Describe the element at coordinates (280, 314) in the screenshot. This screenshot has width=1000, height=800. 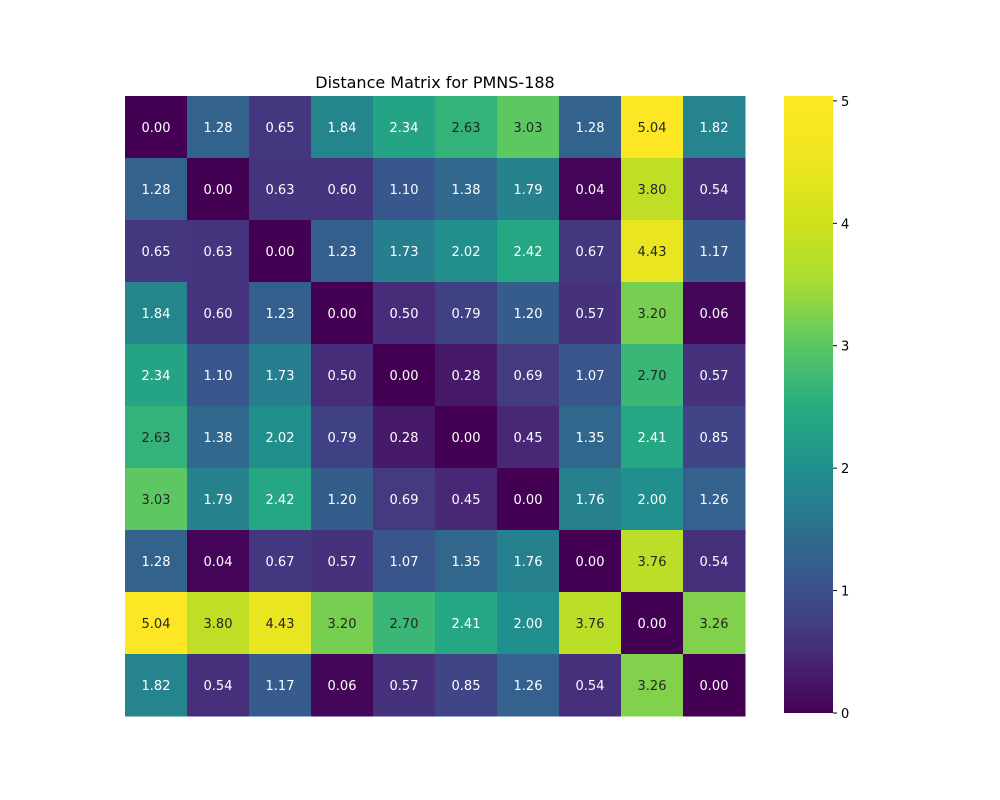
I see `cell-value-label: 1.23` at that location.